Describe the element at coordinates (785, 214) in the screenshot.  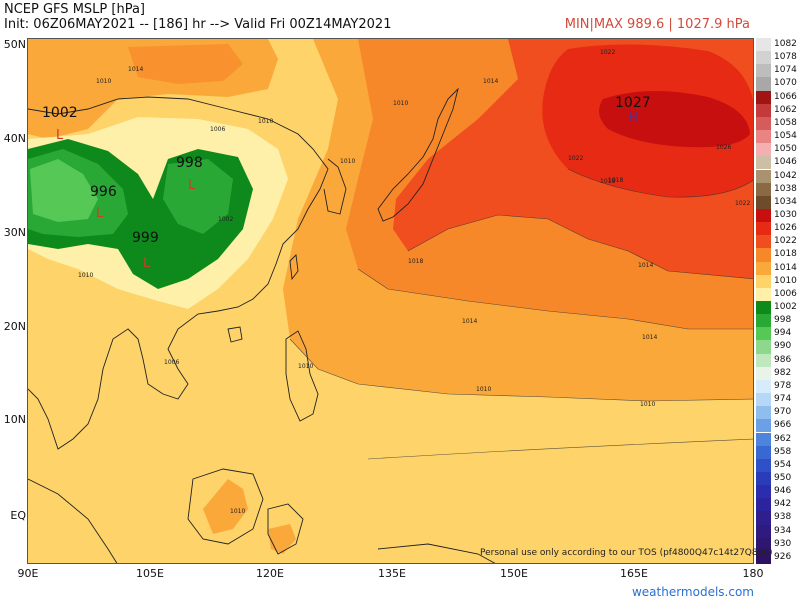
I see `legend-label: 1030` at that location.